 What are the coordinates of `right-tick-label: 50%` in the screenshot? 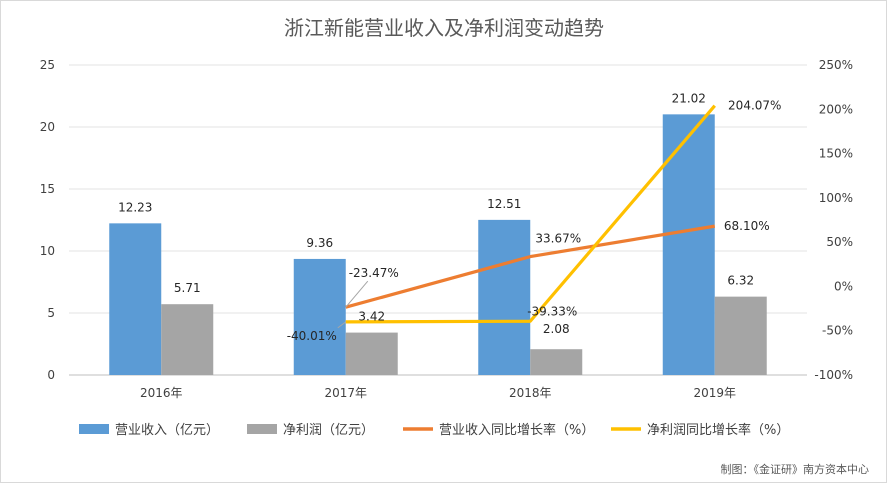 It's located at (839, 242).